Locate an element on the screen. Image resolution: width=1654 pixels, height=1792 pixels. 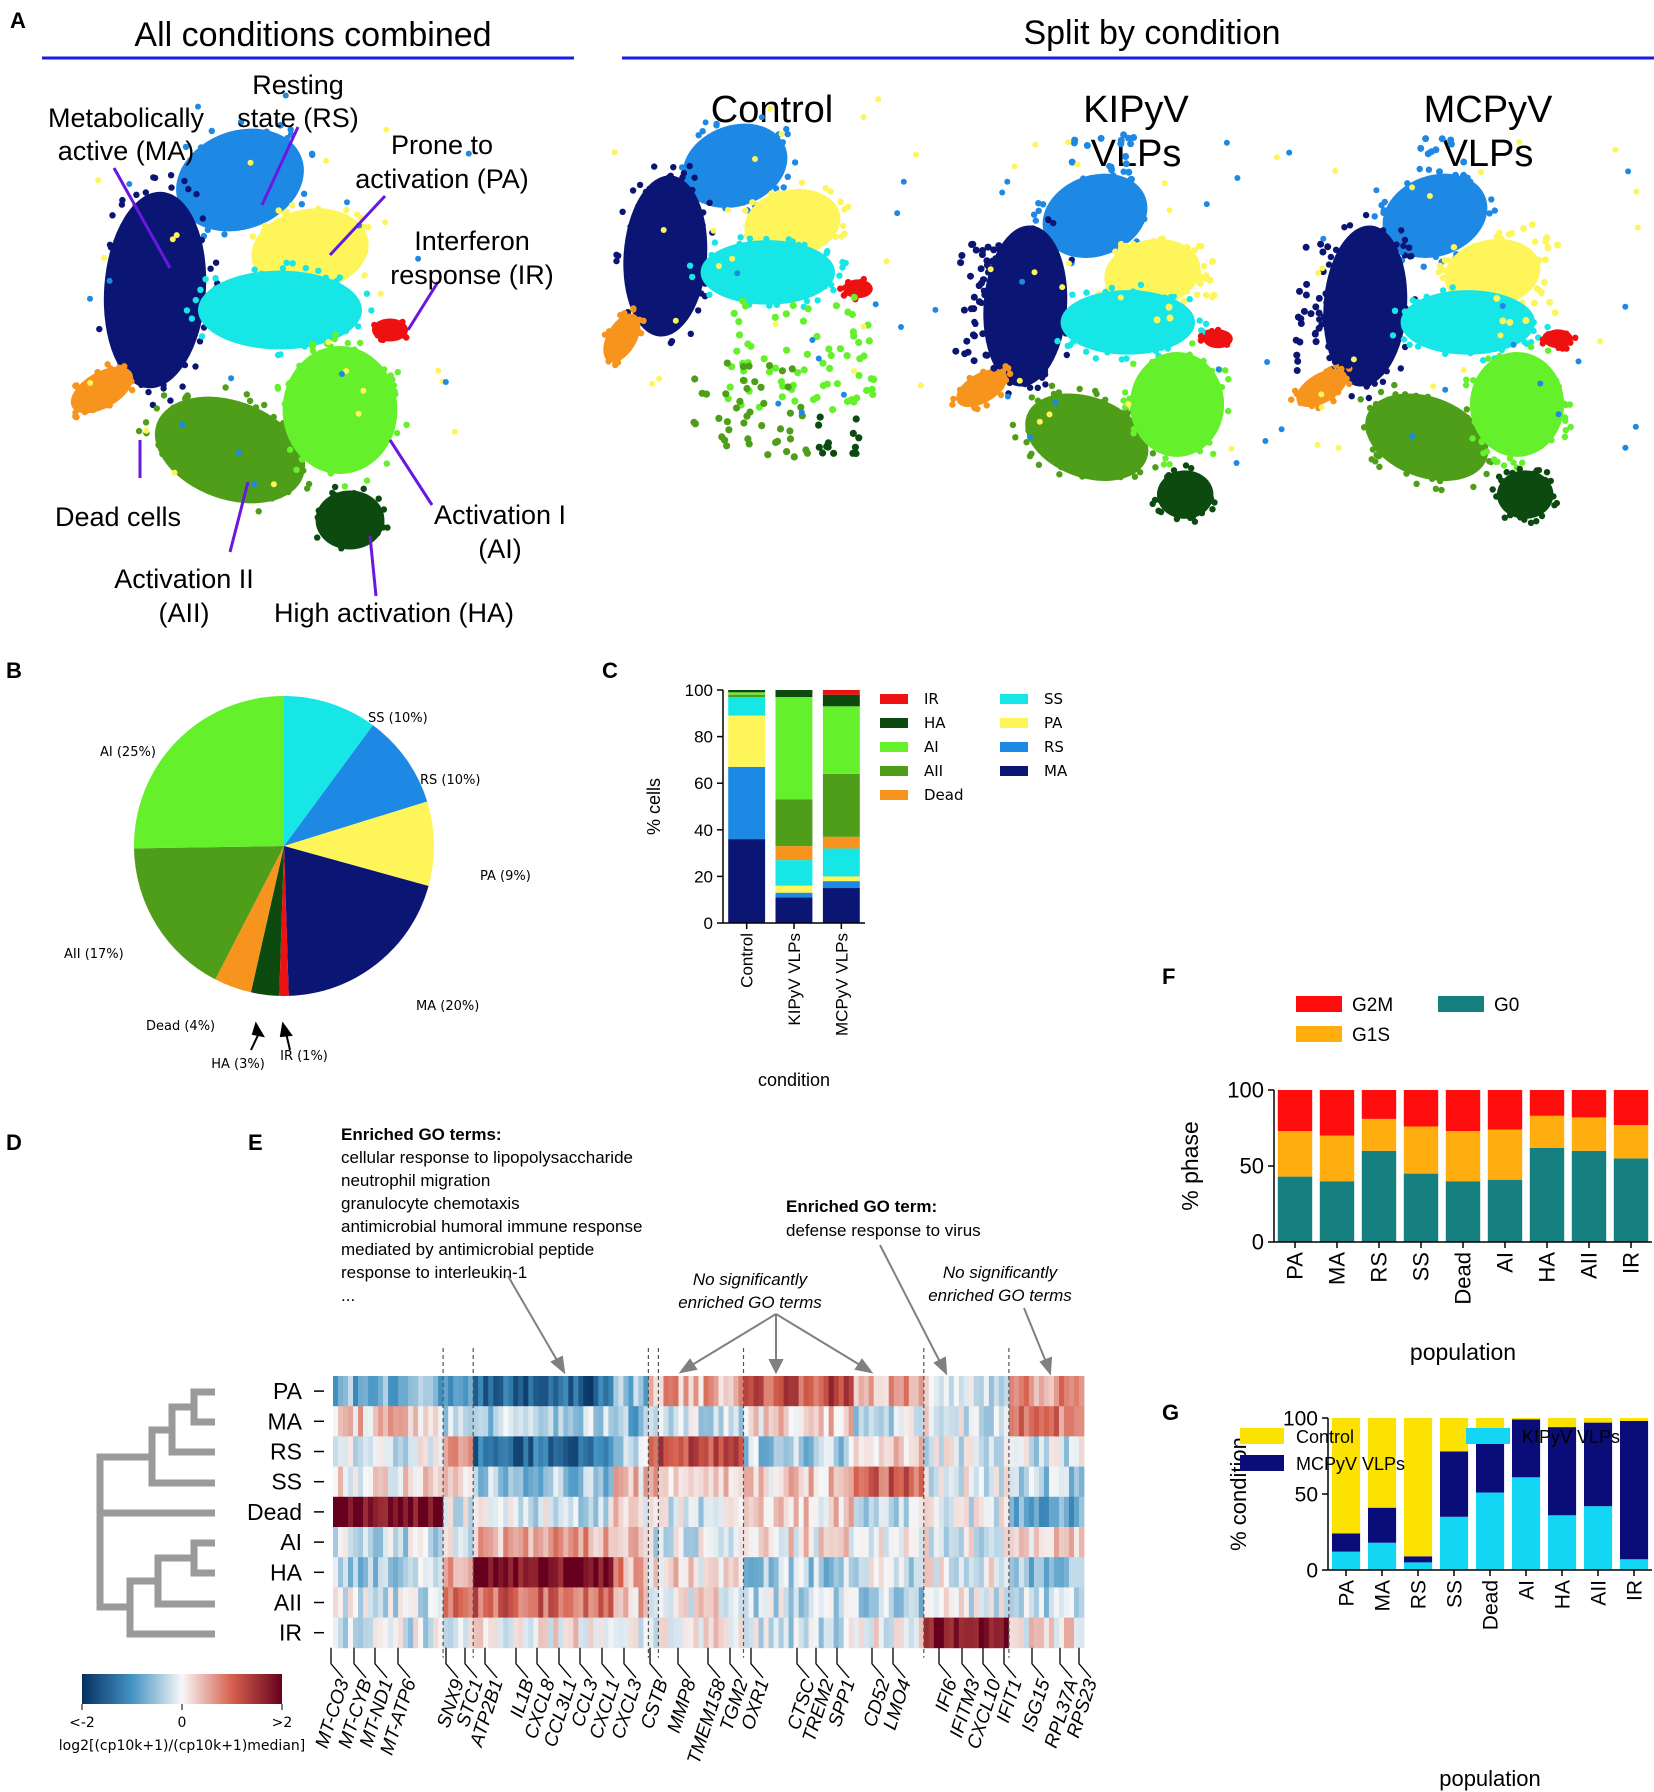
gene-connector is located at coordinates (803, 1663).